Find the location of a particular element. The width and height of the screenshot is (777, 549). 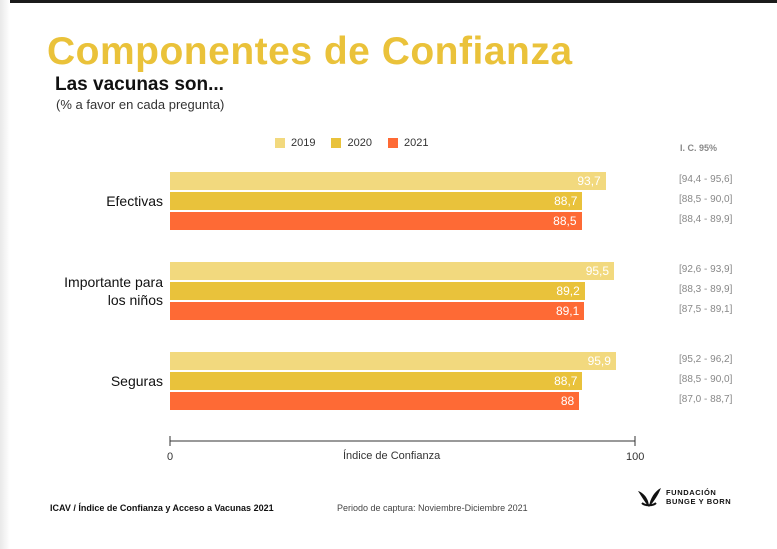

confidence-interval-label: [94,4 - 95,6] is located at coordinates (706, 179).